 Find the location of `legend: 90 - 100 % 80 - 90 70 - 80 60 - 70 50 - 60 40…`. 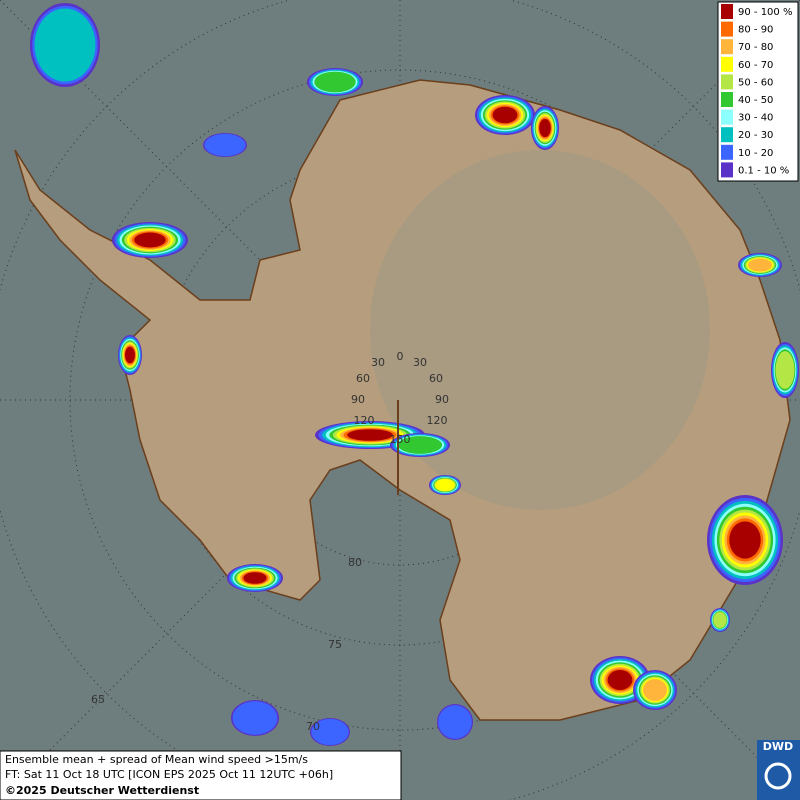

legend: 90 - 100 % 80 - 90 70 - 80 60 - 70 50 - 60 40… is located at coordinates (758, 91).